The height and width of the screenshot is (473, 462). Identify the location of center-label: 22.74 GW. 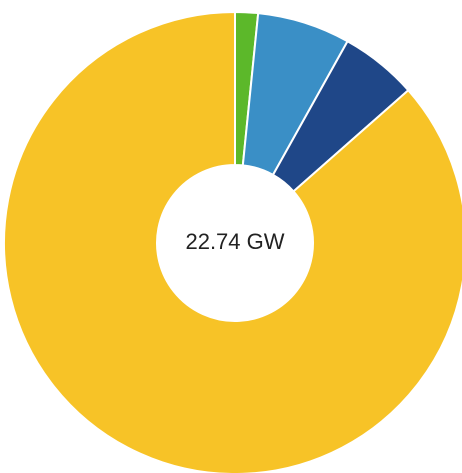
(234, 241).